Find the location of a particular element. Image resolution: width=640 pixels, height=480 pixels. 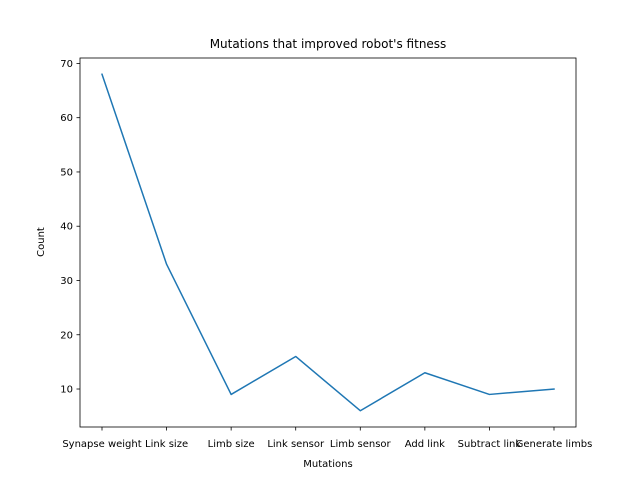

y-tick-label: 50 is located at coordinates (66, 172).